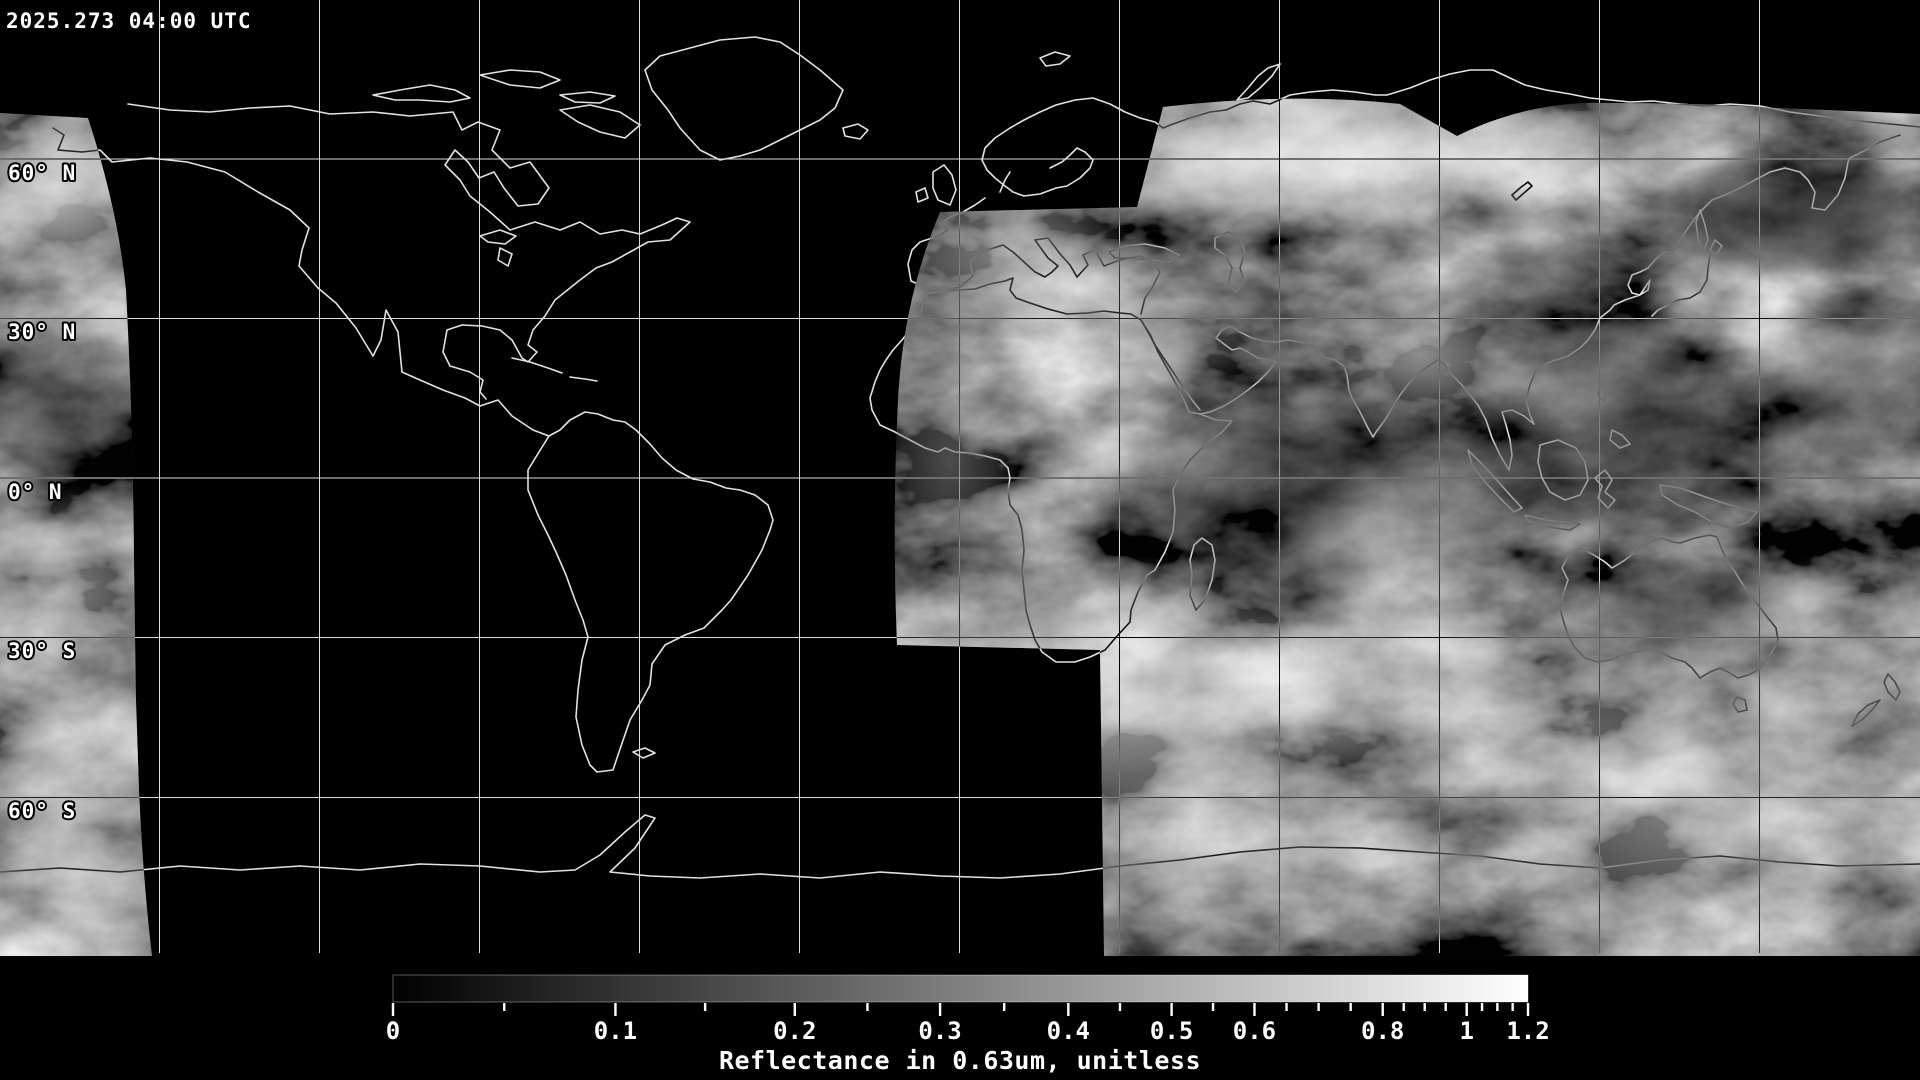  What do you see at coordinates (1230, 262) in the screenshot?
I see `coast-caspian-sea` at bounding box center [1230, 262].